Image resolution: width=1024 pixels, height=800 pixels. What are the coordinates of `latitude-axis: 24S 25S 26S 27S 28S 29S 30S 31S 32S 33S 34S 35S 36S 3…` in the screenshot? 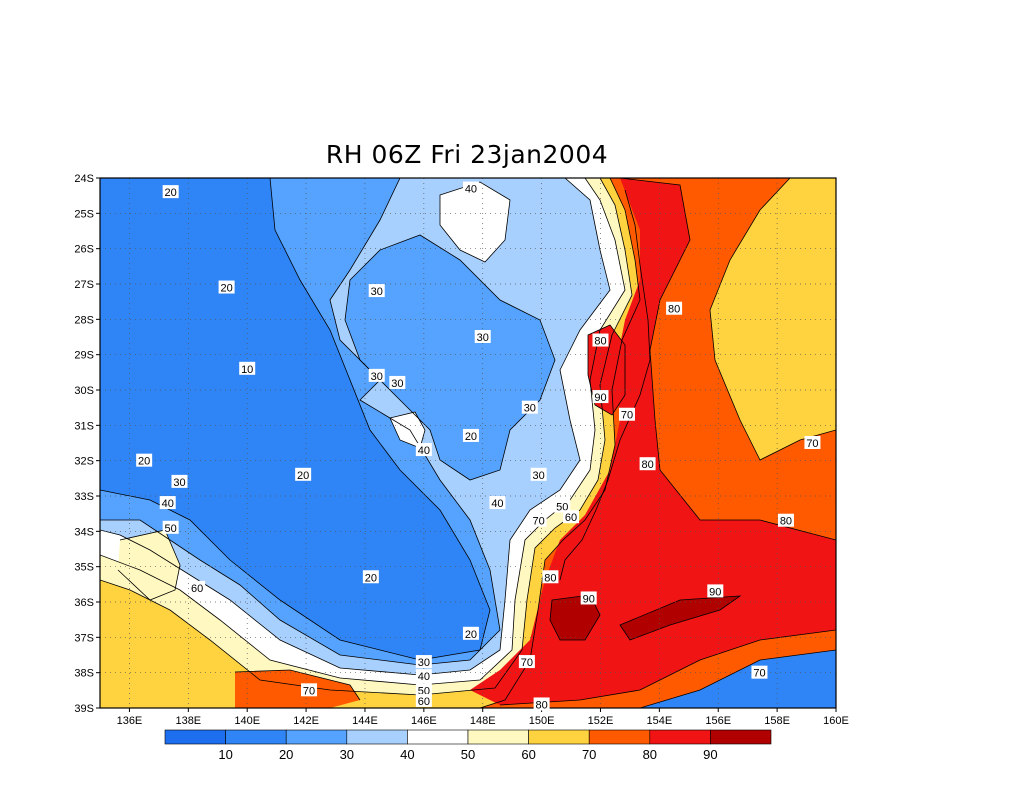 It's located at (87, 444).